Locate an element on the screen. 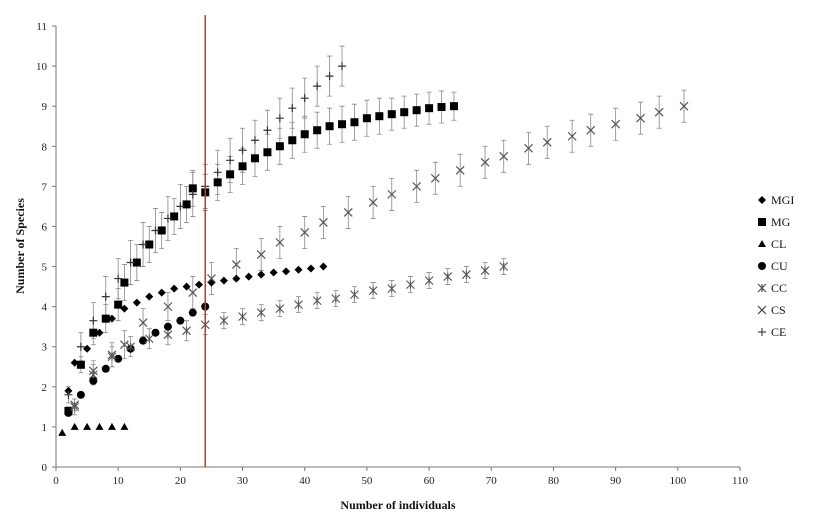  x-axis-title: Number of individuals is located at coordinates (397, 505).